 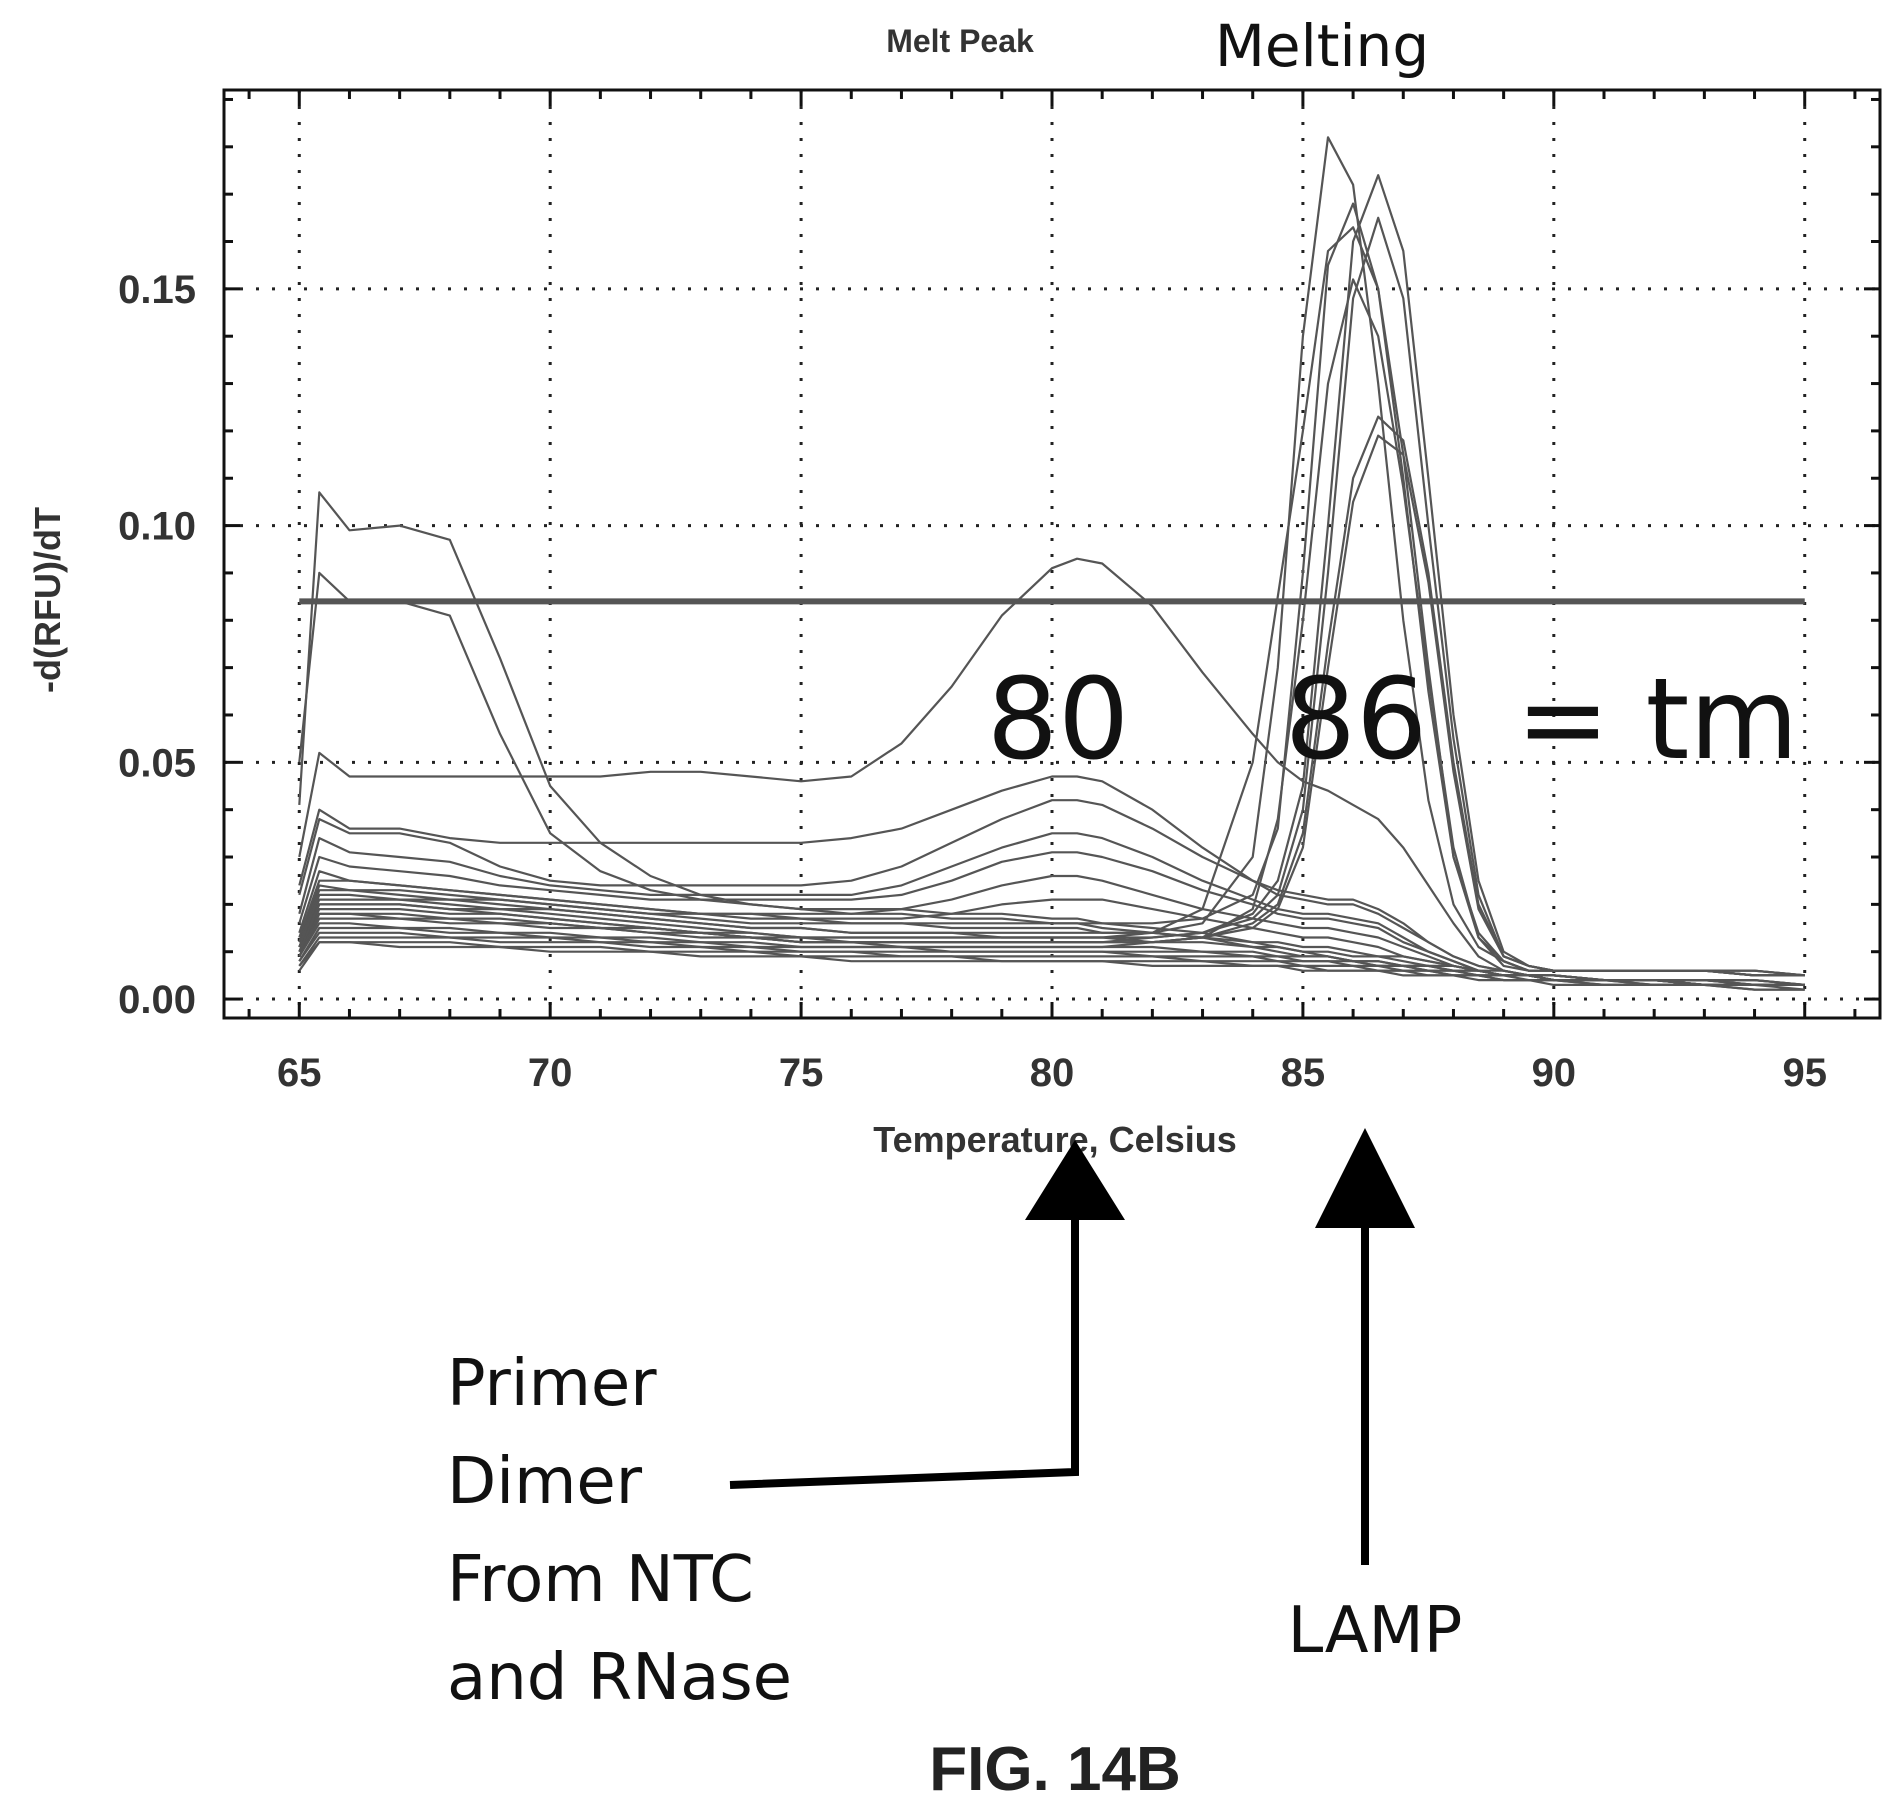 What do you see at coordinates (157, 290) in the screenshot?
I see `y-tick-label-3: 0.15` at bounding box center [157, 290].